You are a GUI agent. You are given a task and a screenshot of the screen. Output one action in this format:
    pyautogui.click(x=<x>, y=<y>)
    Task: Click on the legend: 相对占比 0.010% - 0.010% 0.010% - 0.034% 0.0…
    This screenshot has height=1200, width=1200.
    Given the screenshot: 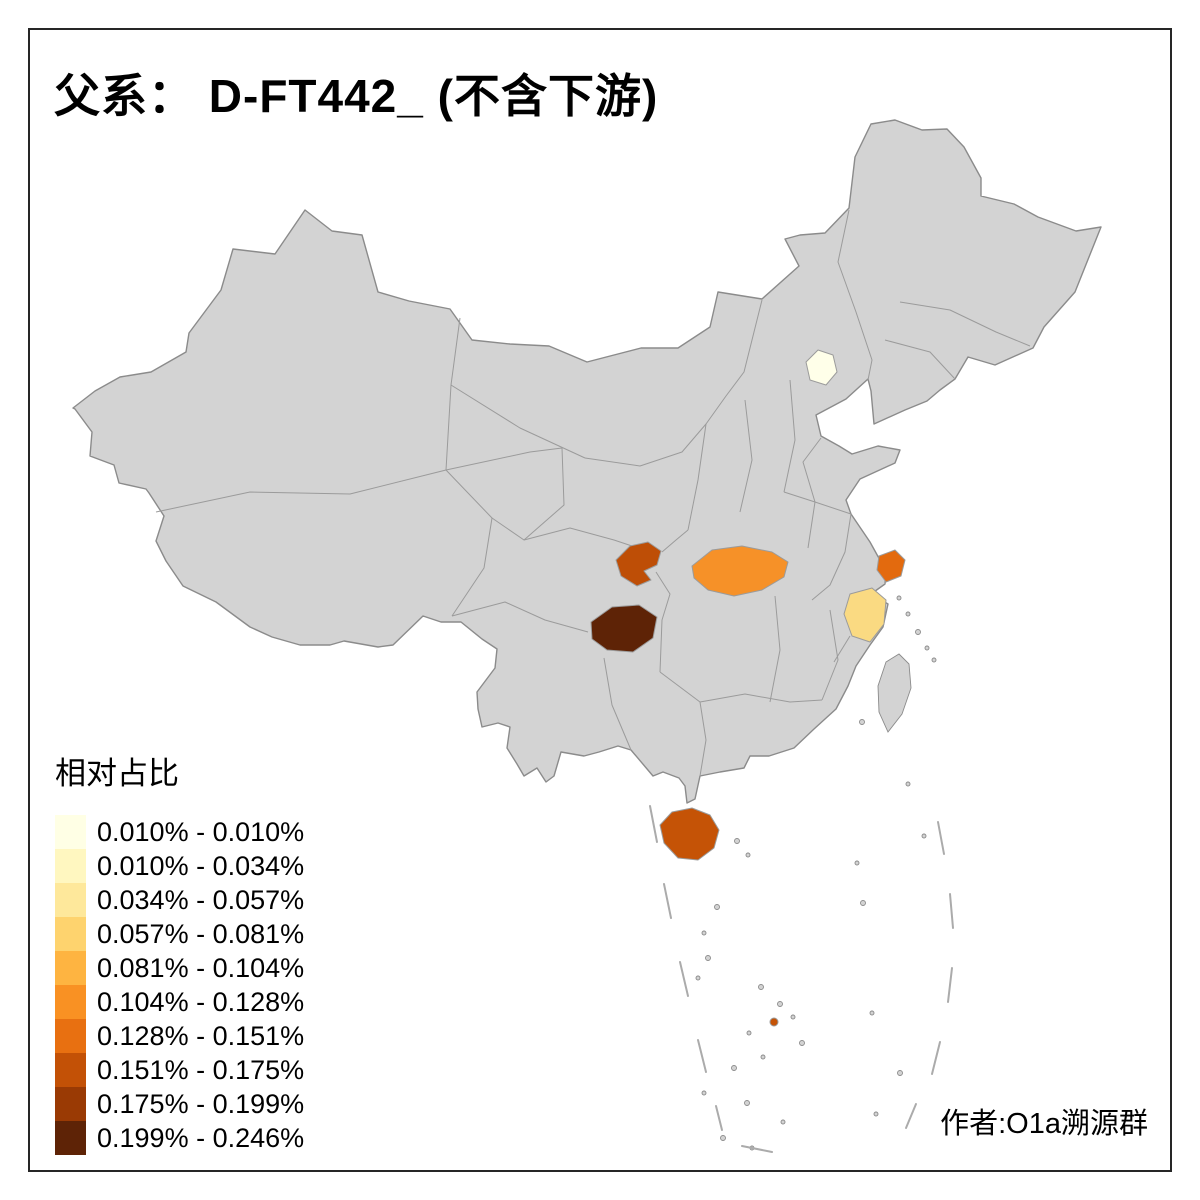 What is the action you would take?
    pyautogui.click(x=179, y=951)
    